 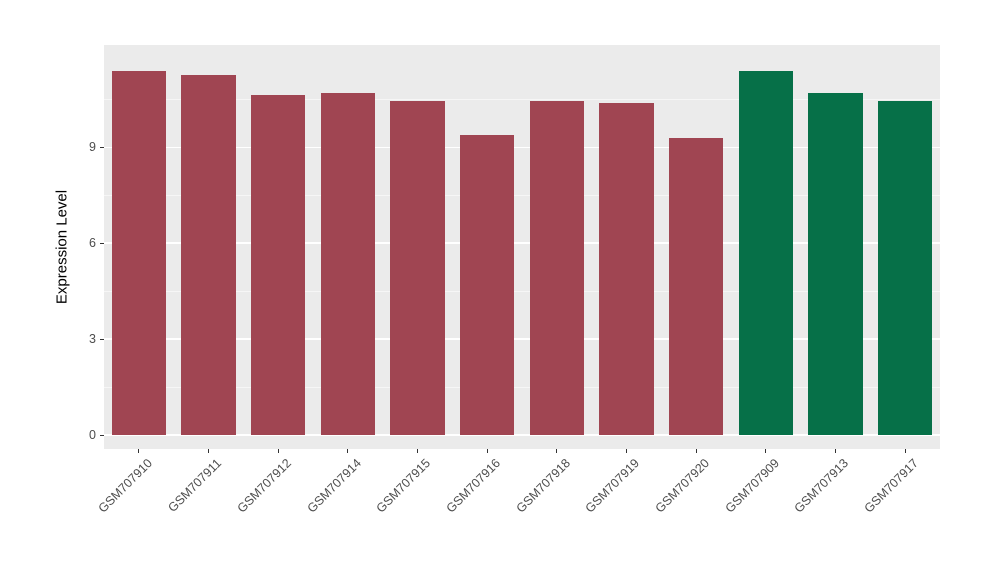 I want to click on y-axis-tick-label: 9, so click(x=92, y=147).